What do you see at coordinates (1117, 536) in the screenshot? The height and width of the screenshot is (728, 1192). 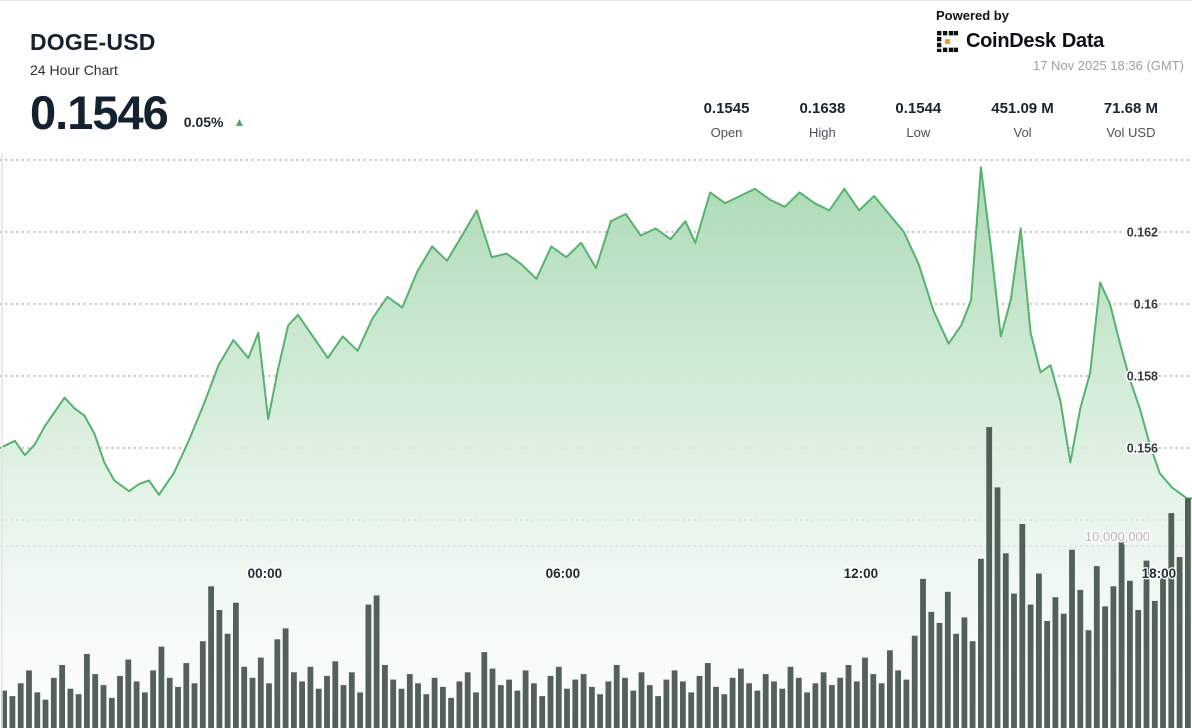 I see `volume-axis-label: 10,000,000` at bounding box center [1117, 536].